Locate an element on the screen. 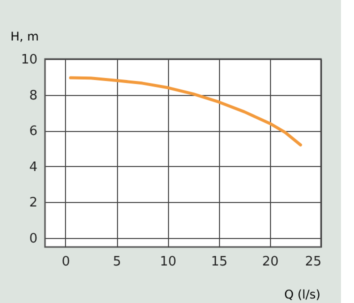 This screenshot has height=303, width=354. y-tick-label: 0 is located at coordinates (33, 239).